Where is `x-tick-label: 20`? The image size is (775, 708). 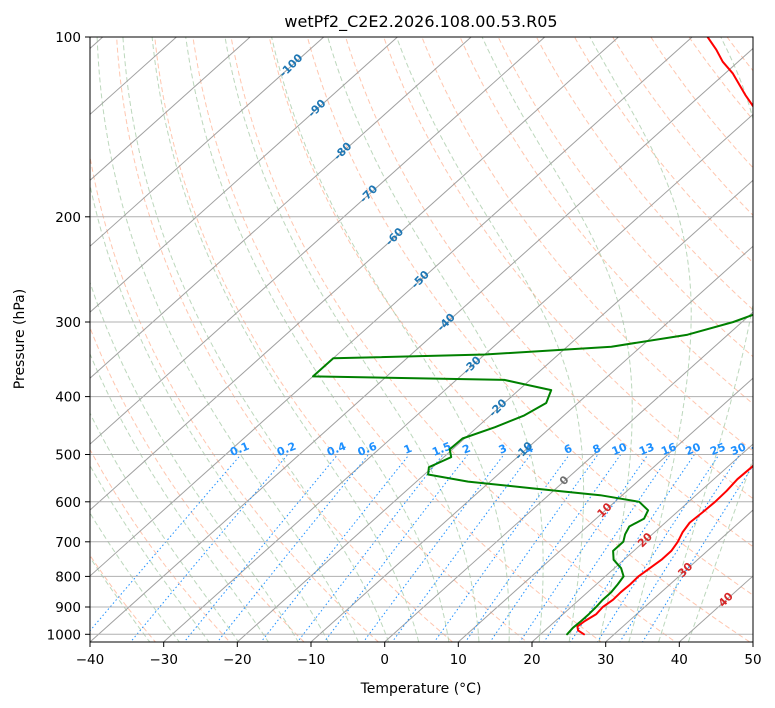 x-tick-label: 20 is located at coordinates (531, 660).